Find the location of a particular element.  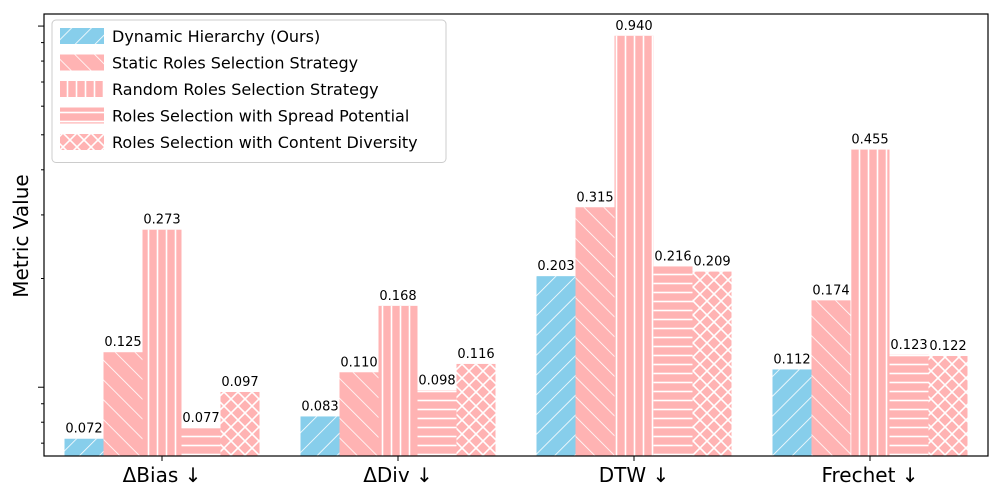

value-label-series-4-cat-2: 0.098 is located at coordinates (436, 380).